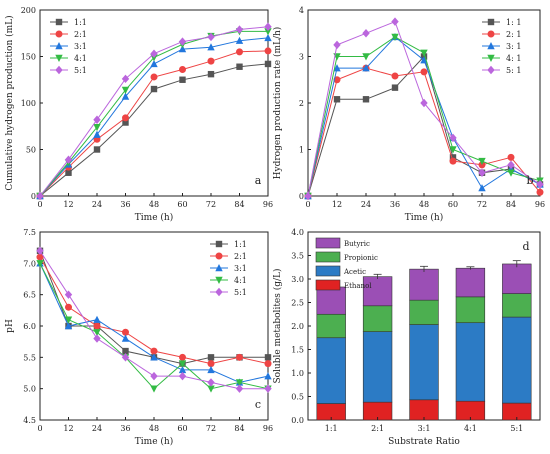 This screenshot has height=454, width=550. I want to click on y-tick-label: 7.0, so click(29, 263).